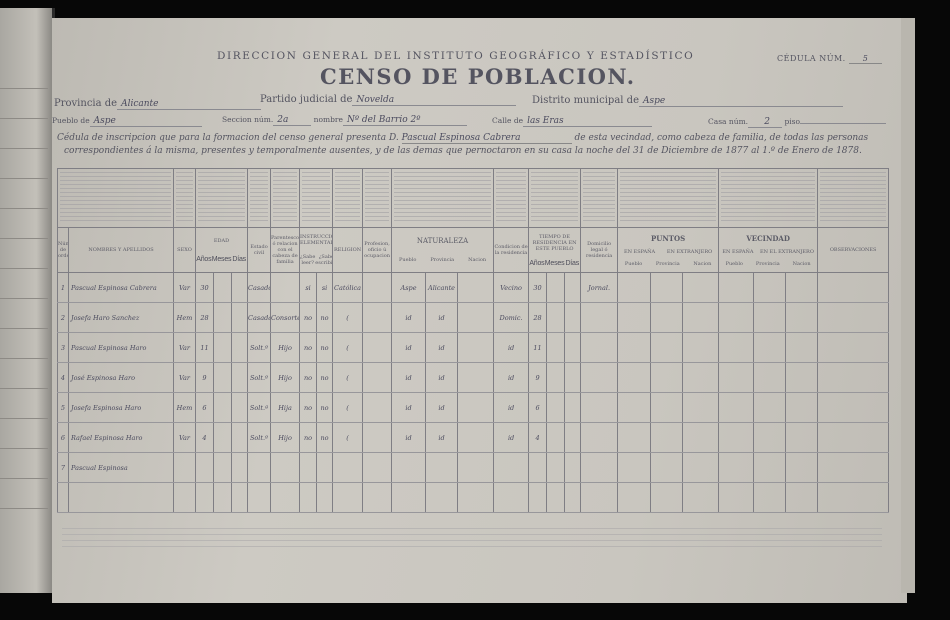 This screenshot has width=950, height=620. Describe the element at coordinates (409, 467) in the screenshot. I see `cell-pueblo` at that location.